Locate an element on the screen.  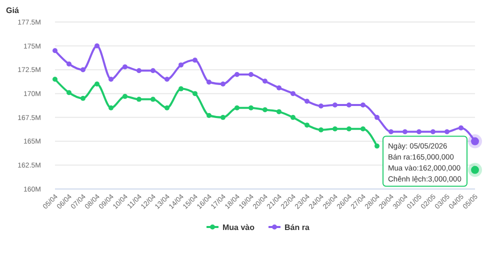
legend-label: Bán ra is located at coordinates (297, 227).